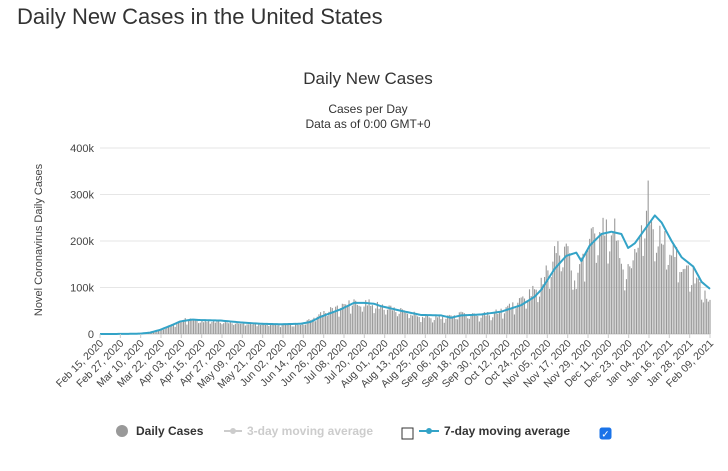 This screenshot has width=728, height=471. I want to click on avg3-checkbox-box, so click(407, 433).